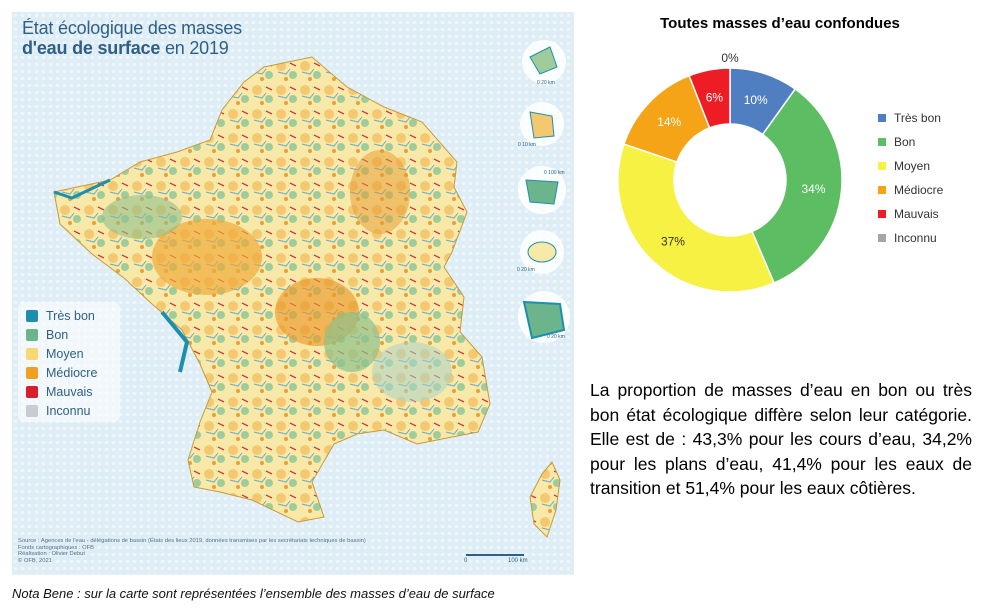 This screenshot has height=615, width=1000. I want to click on map-legend-label: Moyen, so click(65, 354).